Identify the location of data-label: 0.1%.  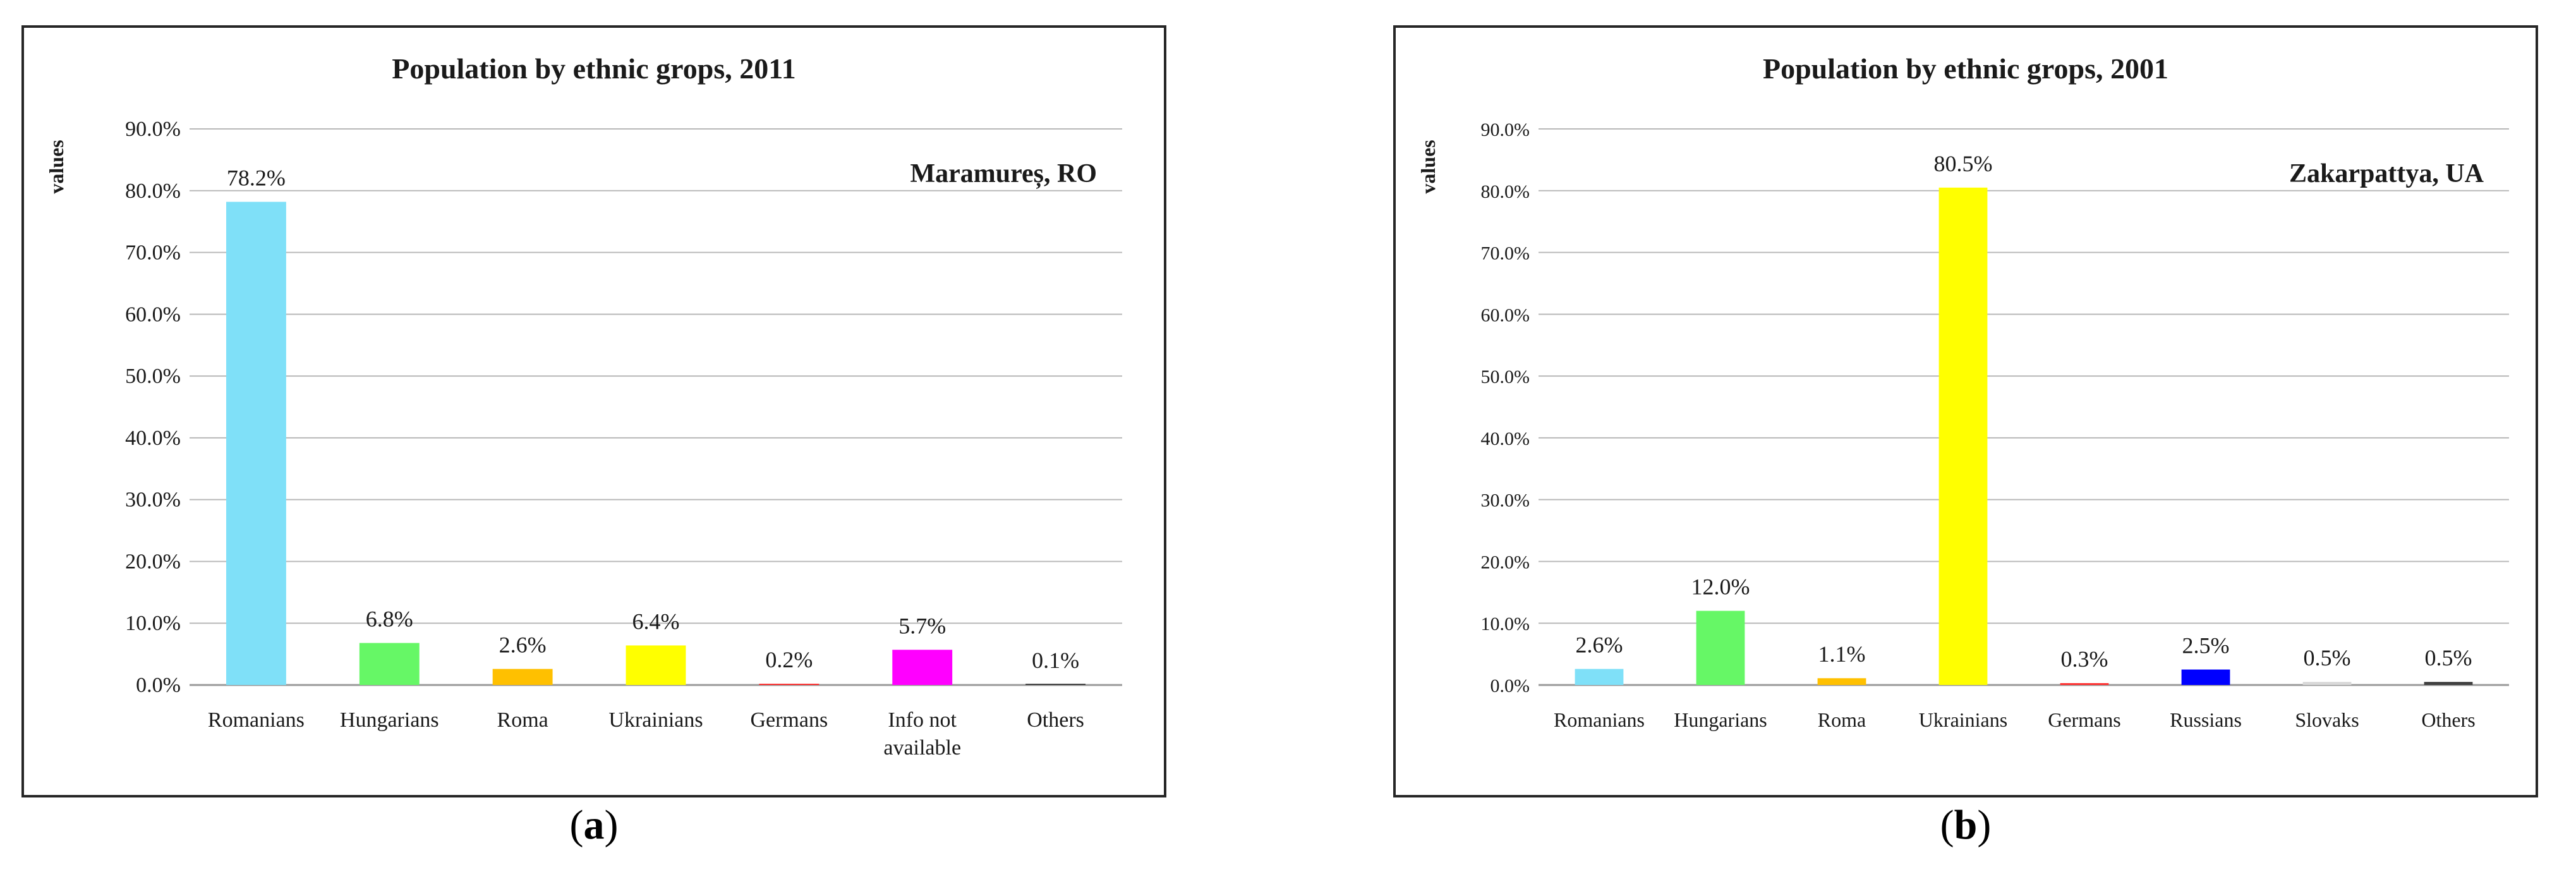
(1055, 660).